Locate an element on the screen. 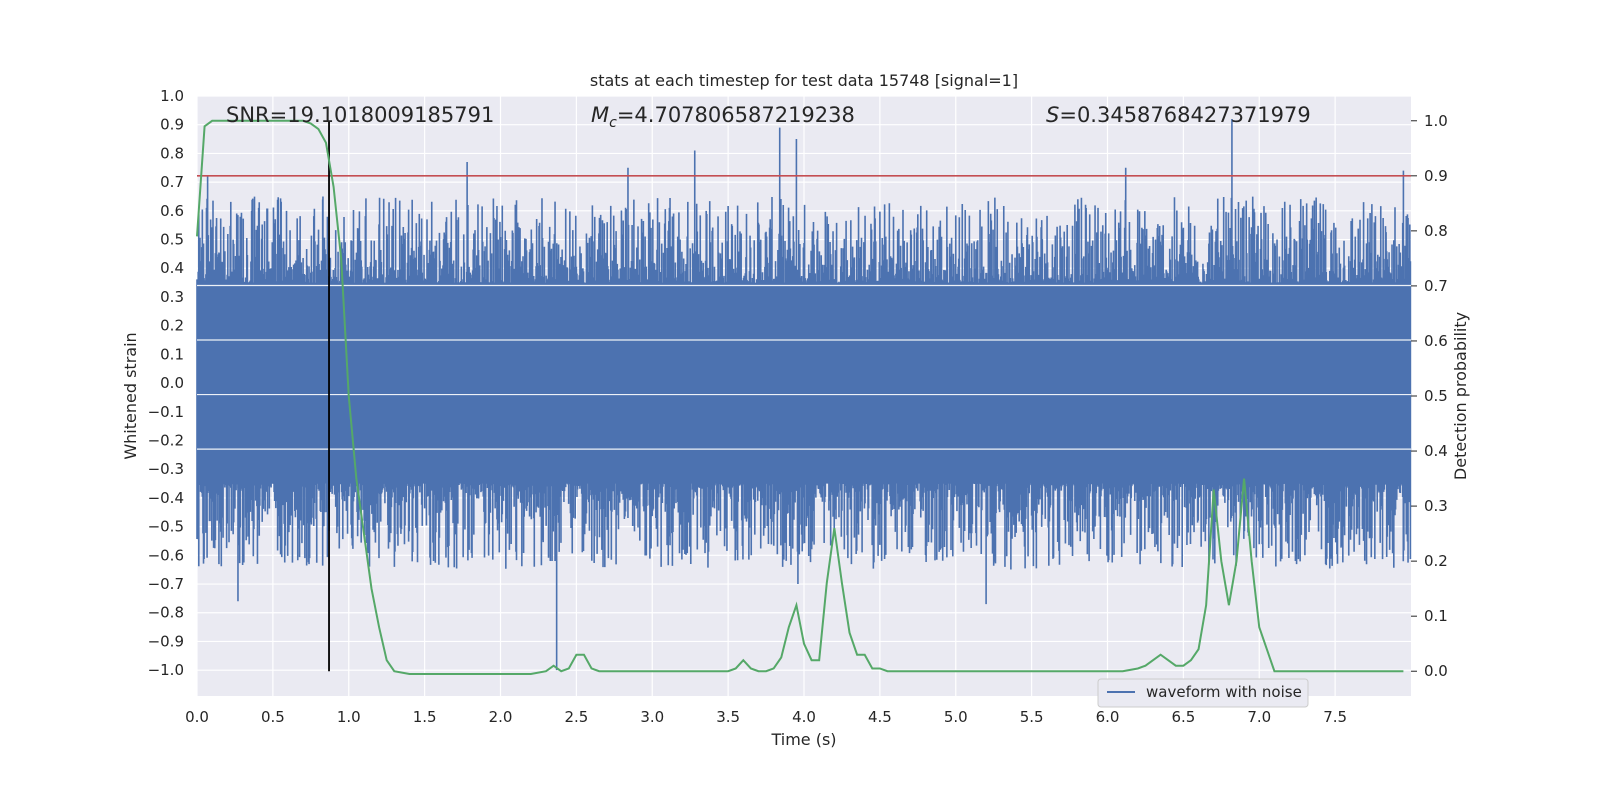 Image resolution: width=1600 pixels, height=800 pixels. y-left-tick-label: 0.4 is located at coordinates (172, 268).